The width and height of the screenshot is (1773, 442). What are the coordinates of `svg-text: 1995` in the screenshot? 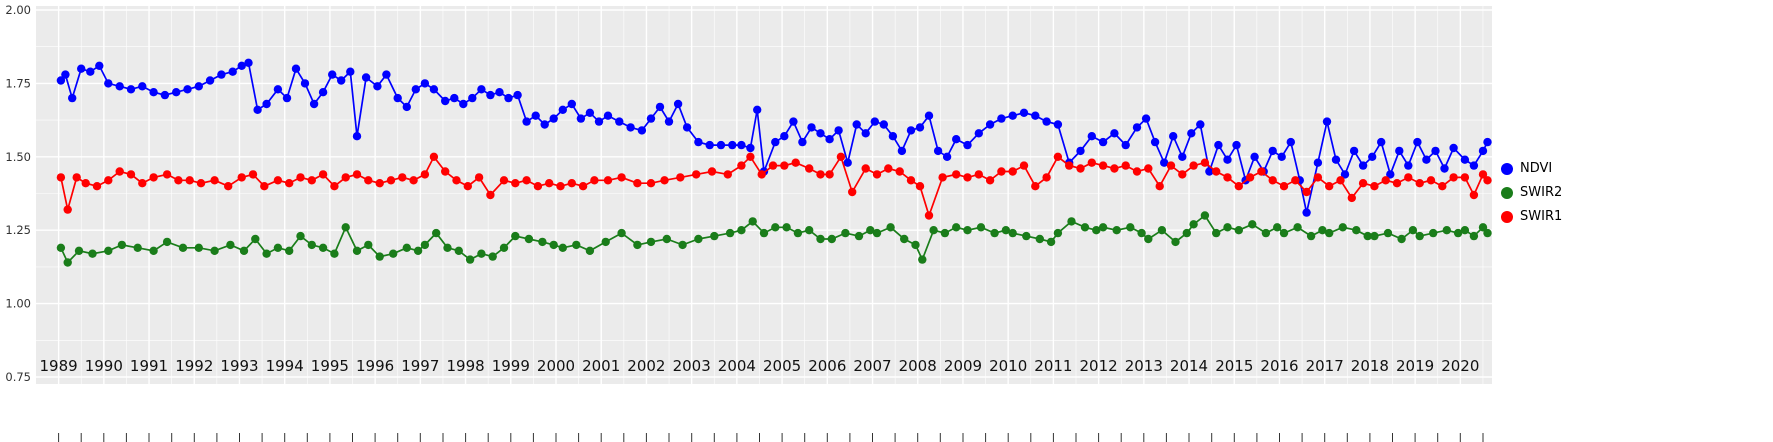 It's located at (330, 366).